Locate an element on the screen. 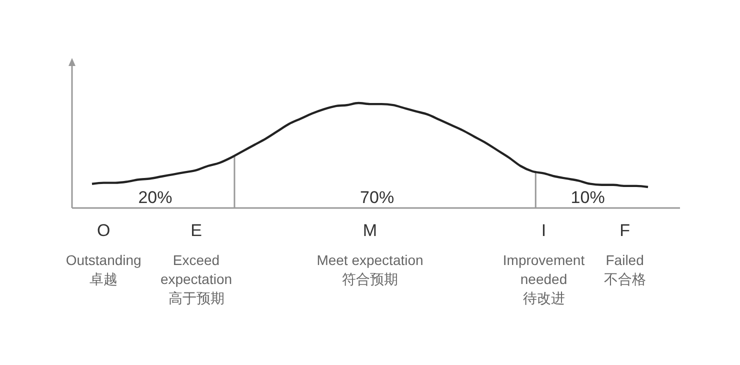 The width and height of the screenshot is (740, 365). x-tick-label: O Outstanding 卓越 is located at coordinates (104, 254).